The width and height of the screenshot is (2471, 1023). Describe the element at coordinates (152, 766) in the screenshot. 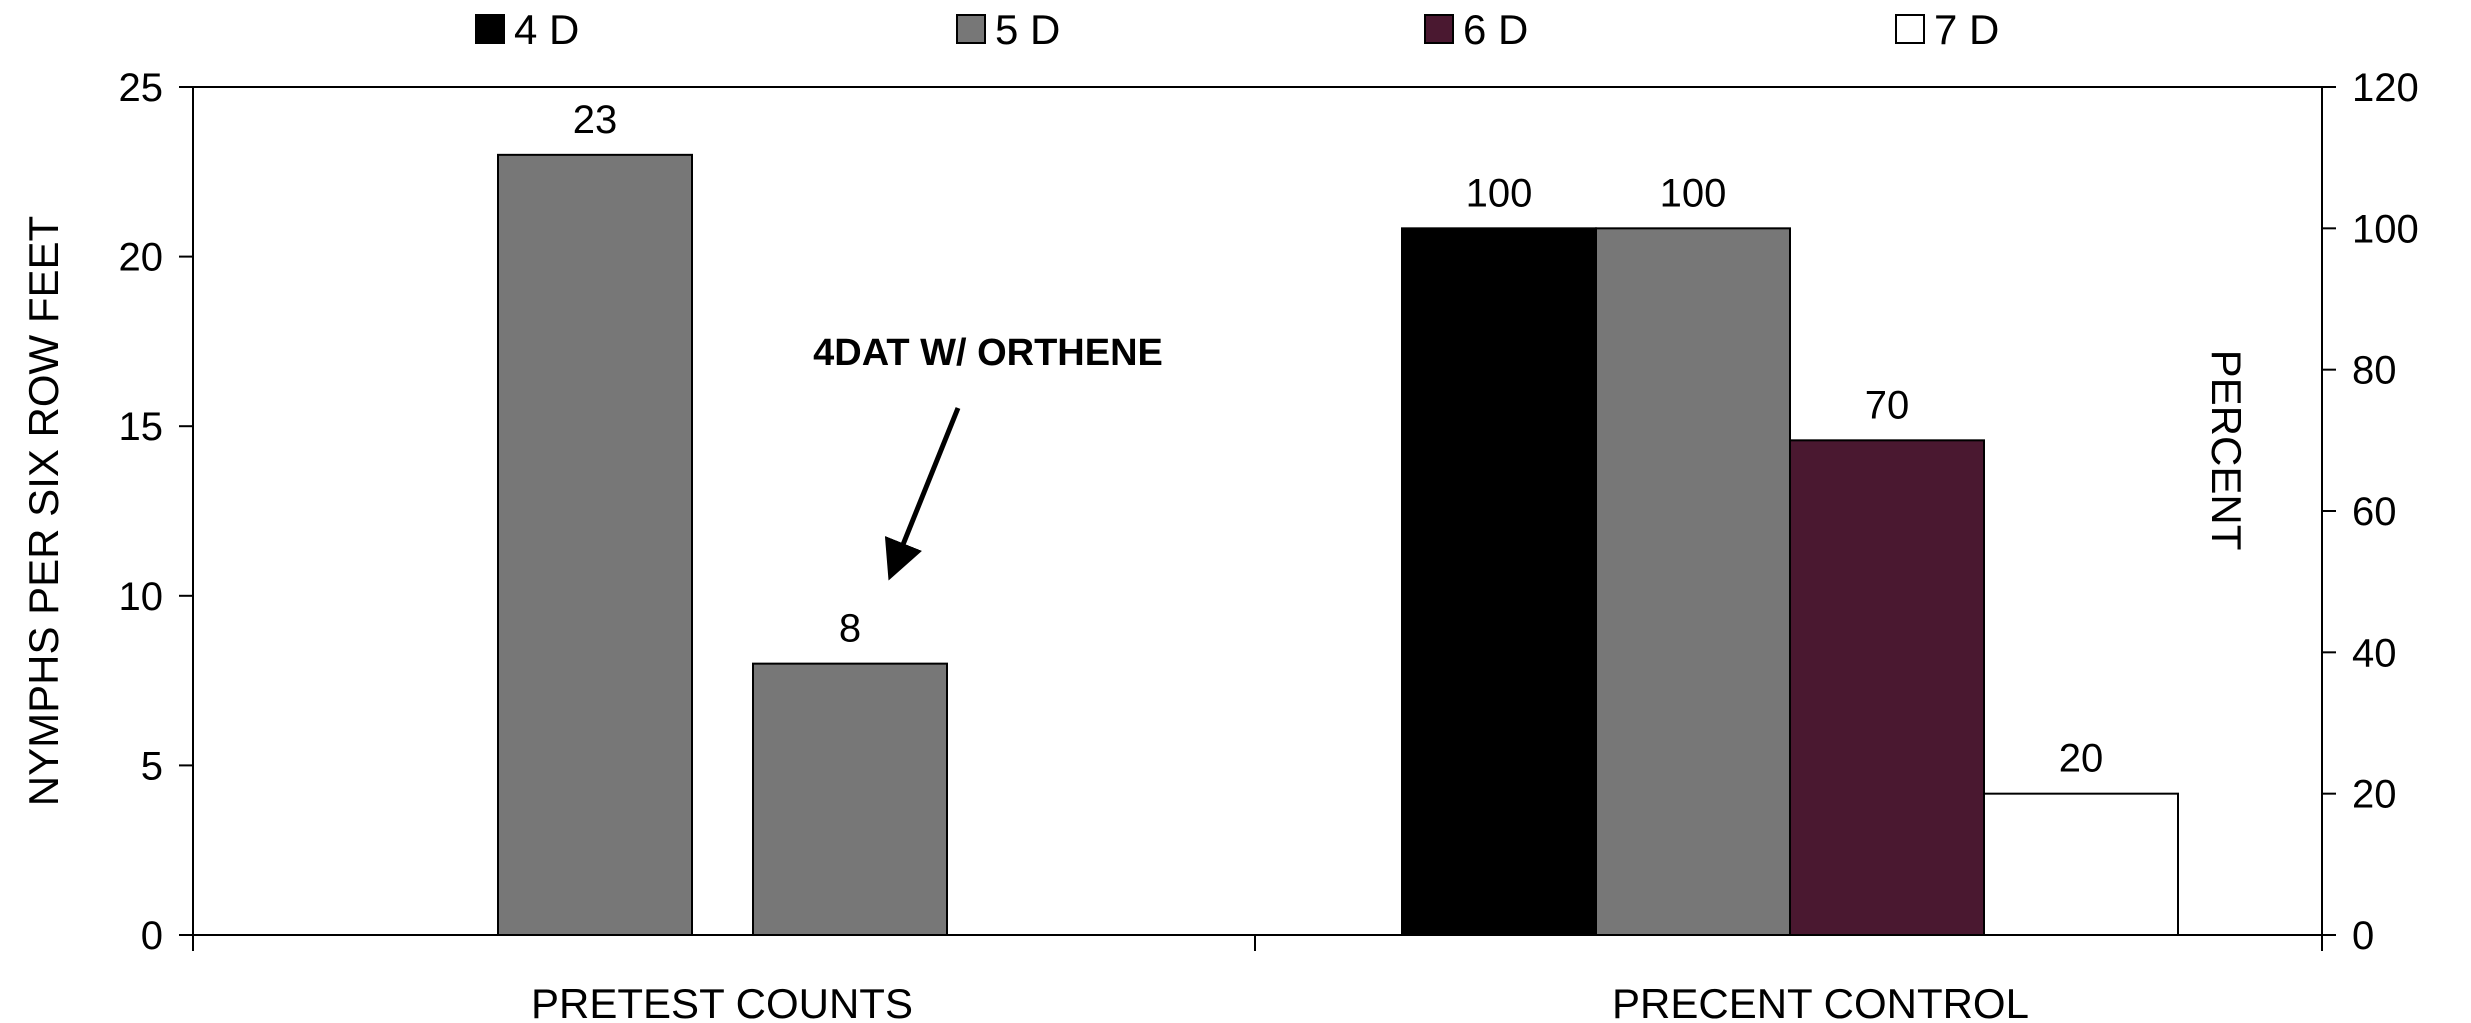

I see `left-tick-label: 5` at that location.